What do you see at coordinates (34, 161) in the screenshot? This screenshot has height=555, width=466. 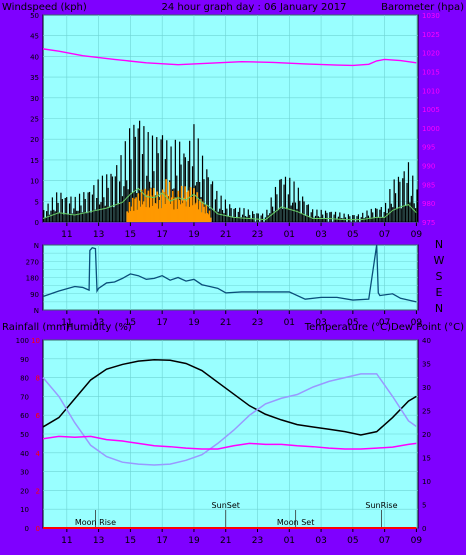 I see `windspeed-tick-label: 15` at bounding box center [34, 161].